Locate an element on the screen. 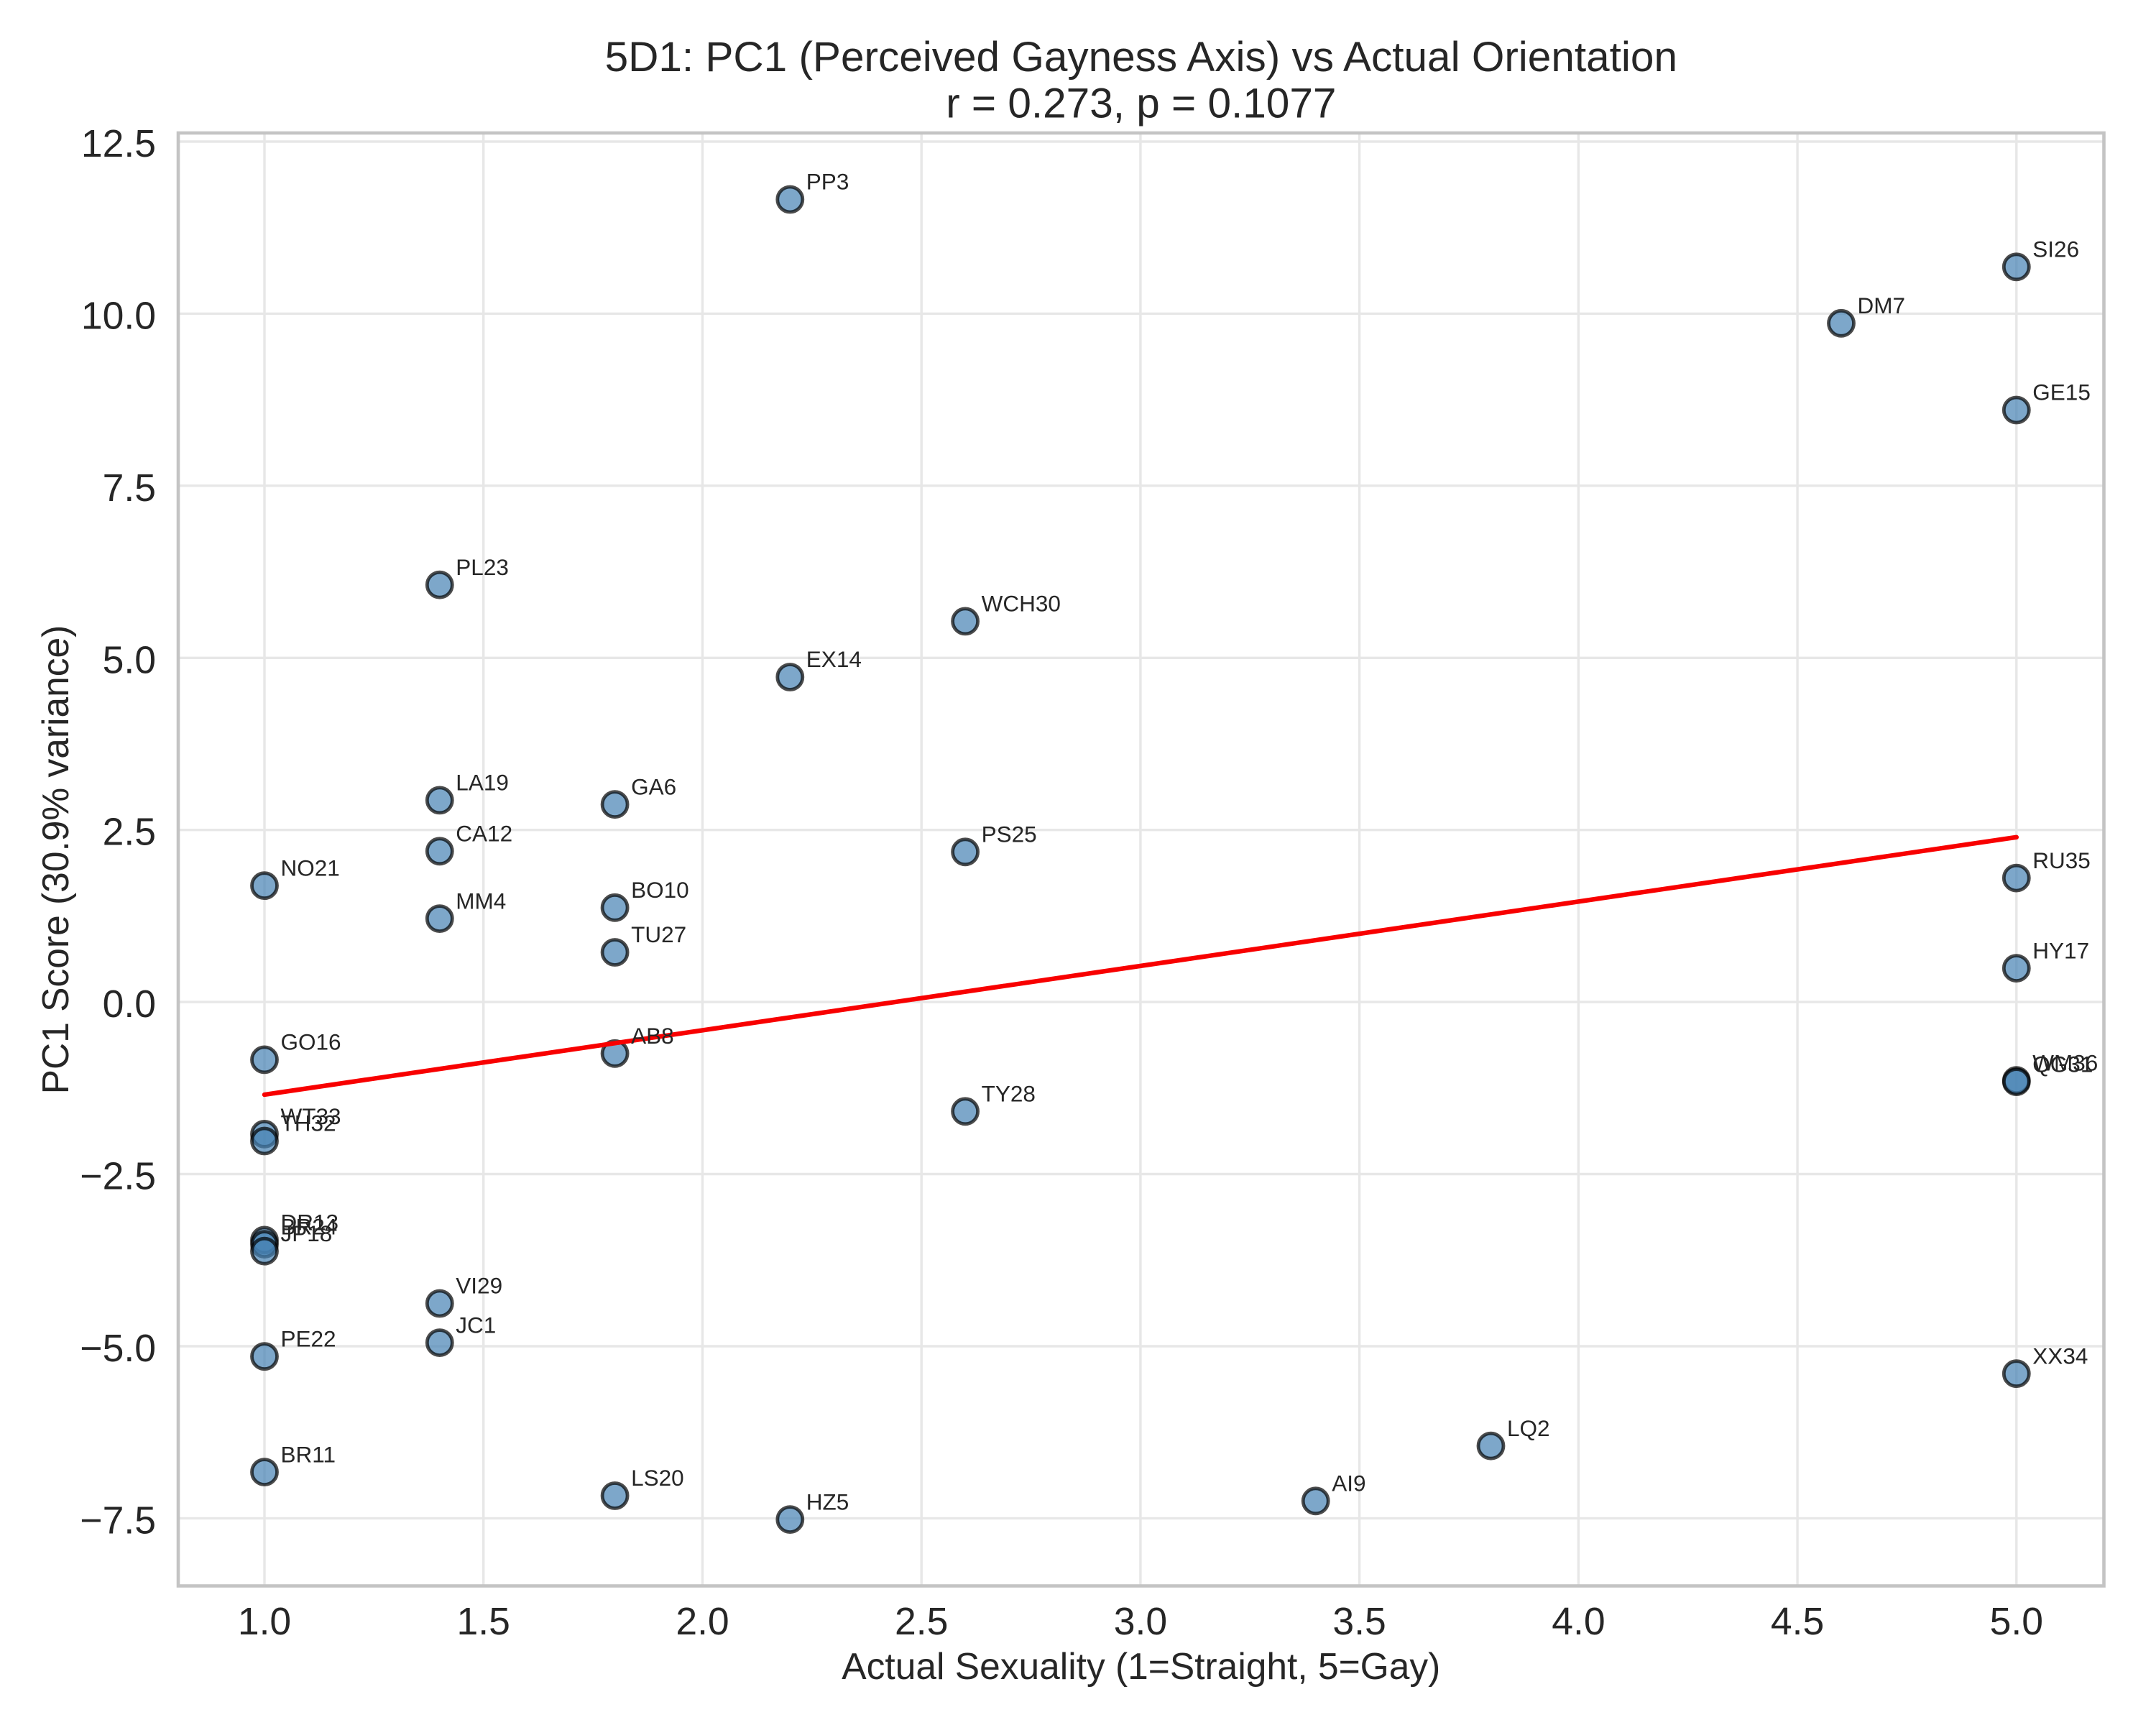 This screenshot has width=2156, height=1725. svg-text: AI9 is located at coordinates (1349, 1483).